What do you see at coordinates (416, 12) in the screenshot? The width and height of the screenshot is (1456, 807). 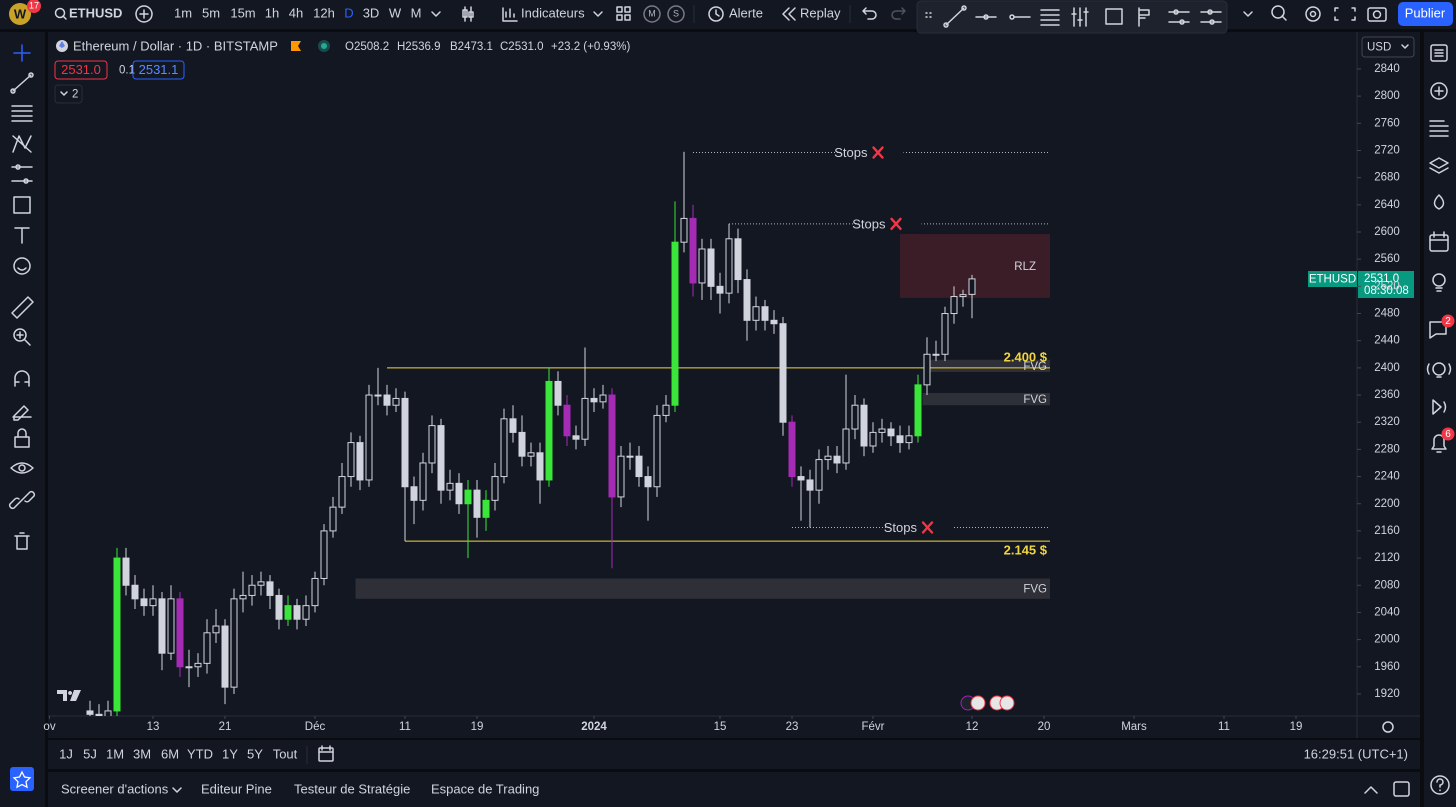 I see `interval: M` at bounding box center [416, 12].